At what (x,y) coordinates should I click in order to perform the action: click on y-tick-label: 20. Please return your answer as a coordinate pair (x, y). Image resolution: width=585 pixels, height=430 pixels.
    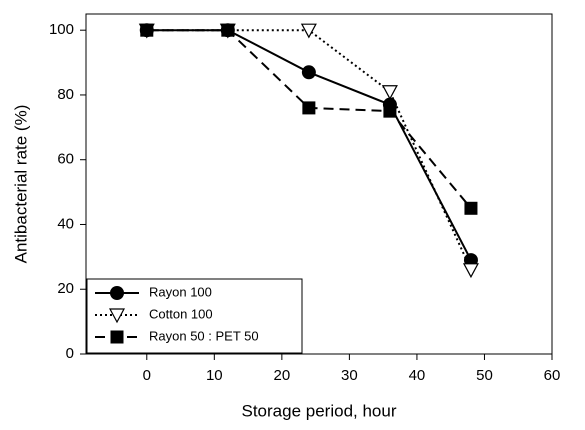
    Looking at the image, I should click on (65, 288).